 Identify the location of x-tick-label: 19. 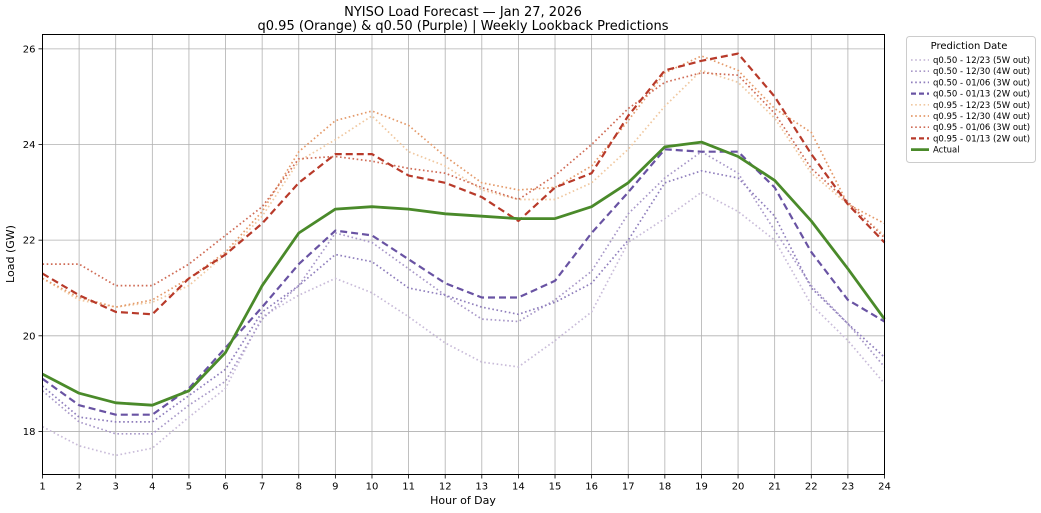
(701, 487).